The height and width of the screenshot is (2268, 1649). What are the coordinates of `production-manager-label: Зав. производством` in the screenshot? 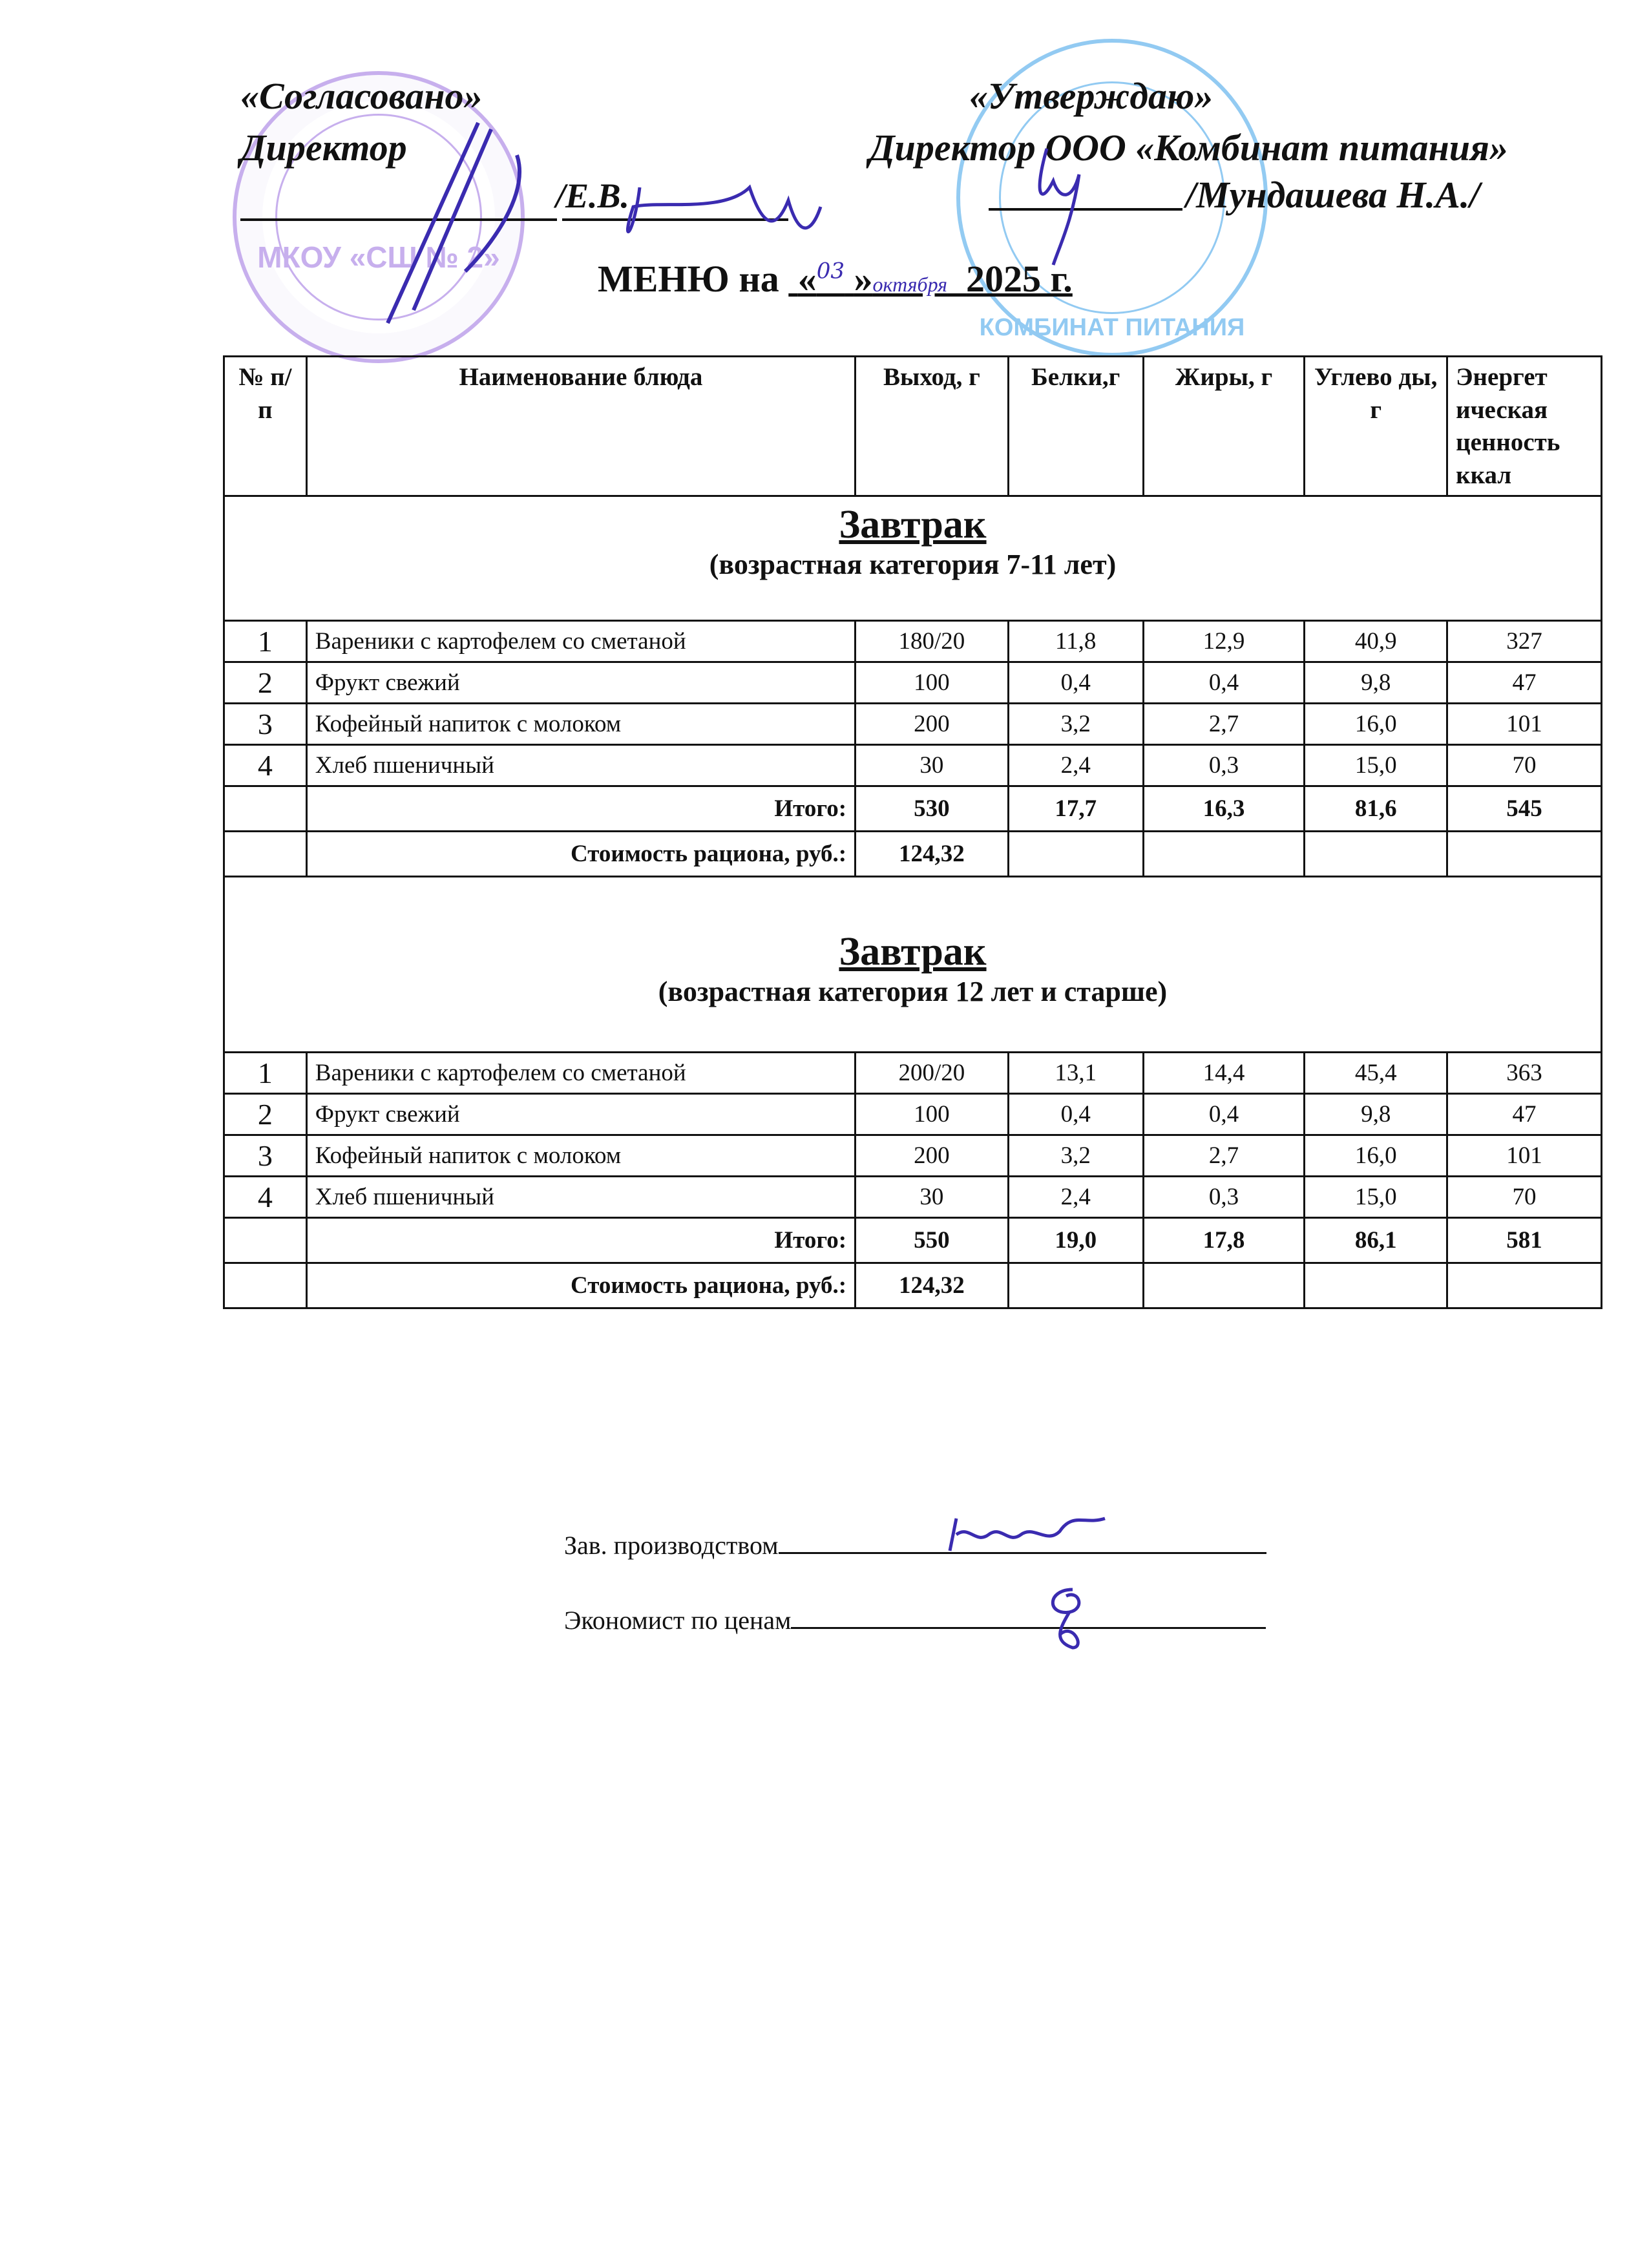 It's located at (671, 1545).